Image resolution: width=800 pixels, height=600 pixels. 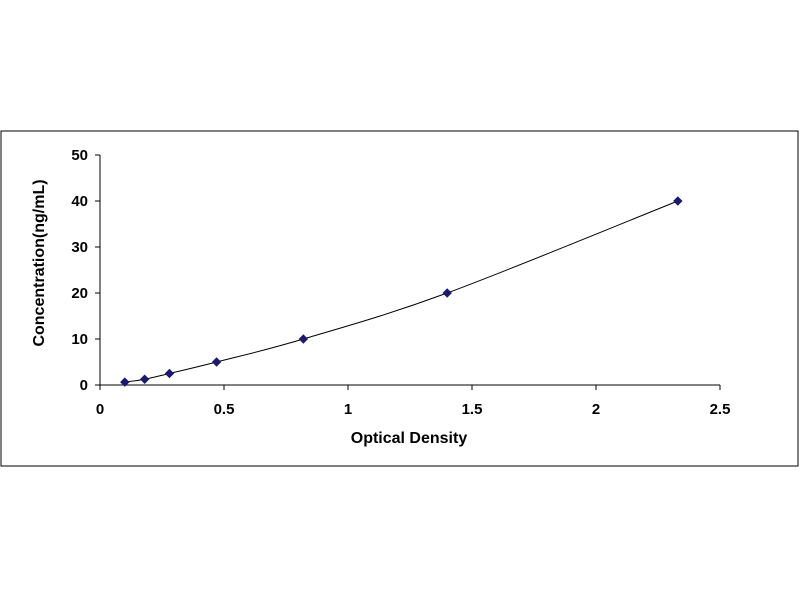 What do you see at coordinates (348, 409) in the screenshot?
I see `x-tick-label: 1` at bounding box center [348, 409].